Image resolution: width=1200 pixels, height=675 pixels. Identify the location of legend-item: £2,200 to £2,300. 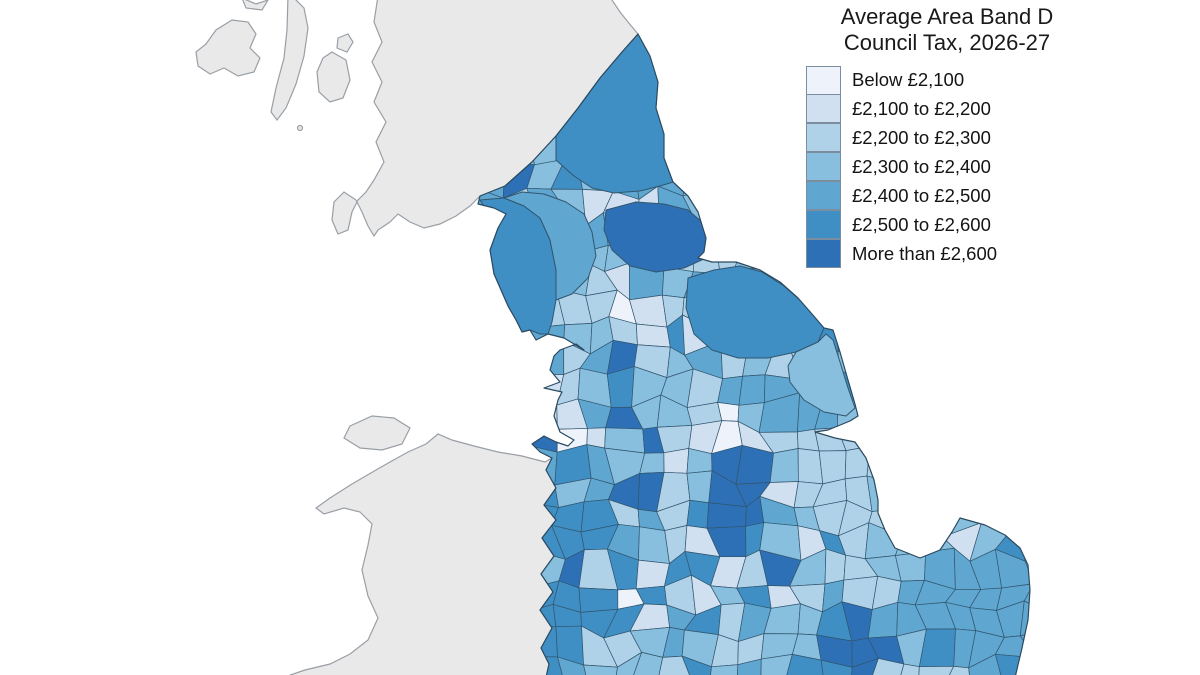
(947, 138).